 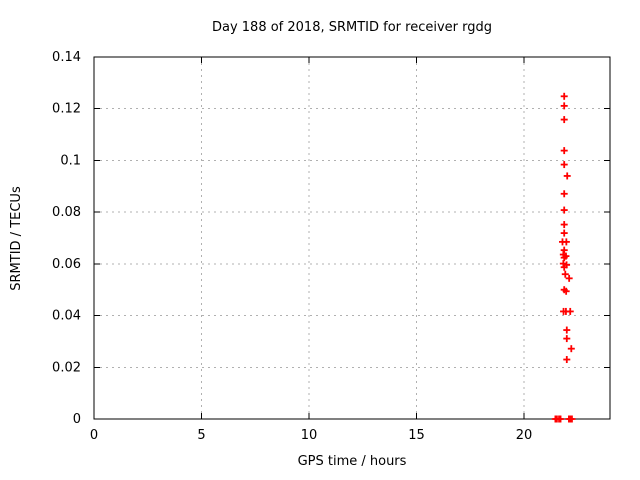 I want to click on y-tick-label: 0.08, so click(x=66, y=212).